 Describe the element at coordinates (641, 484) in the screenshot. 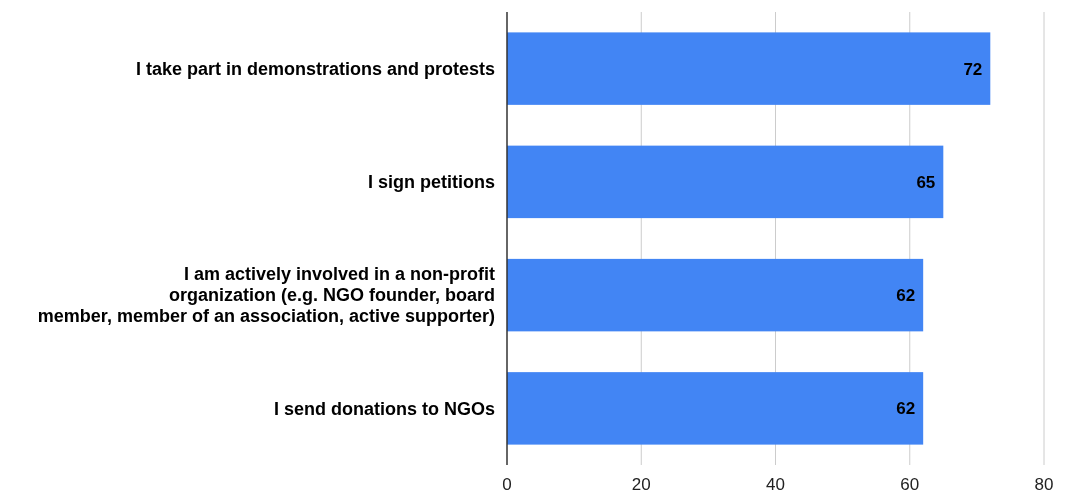

I see `x-tick-label: 20` at that location.